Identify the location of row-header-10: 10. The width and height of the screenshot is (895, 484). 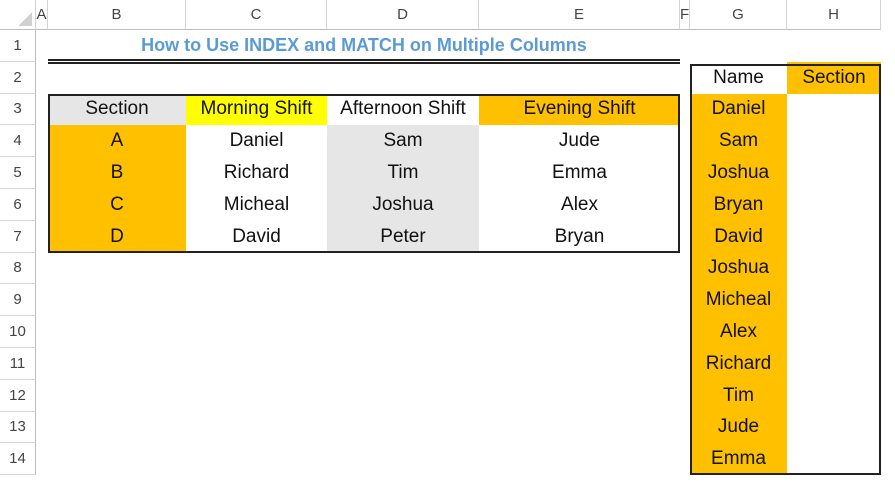
(18, 332).